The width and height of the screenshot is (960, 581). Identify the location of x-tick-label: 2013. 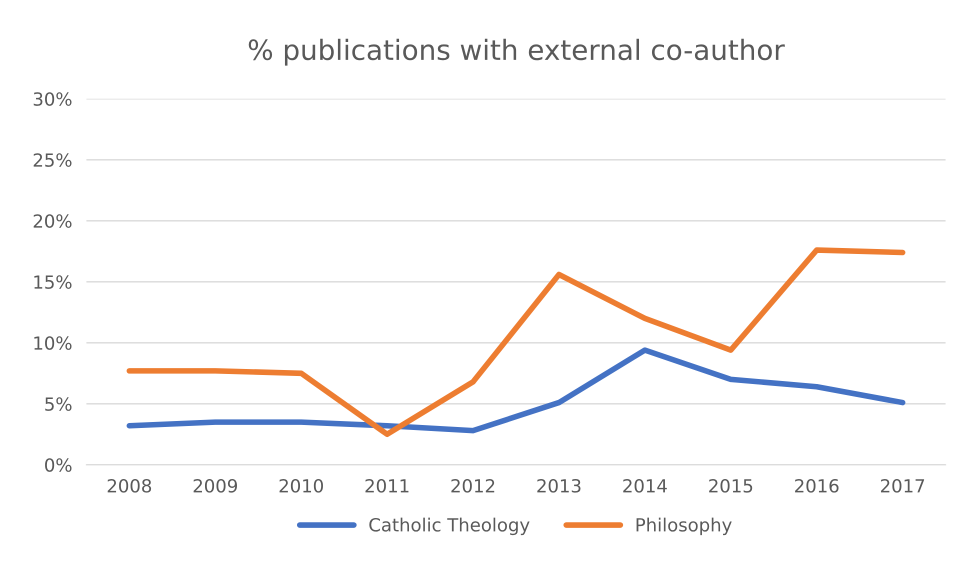
(558, 486).